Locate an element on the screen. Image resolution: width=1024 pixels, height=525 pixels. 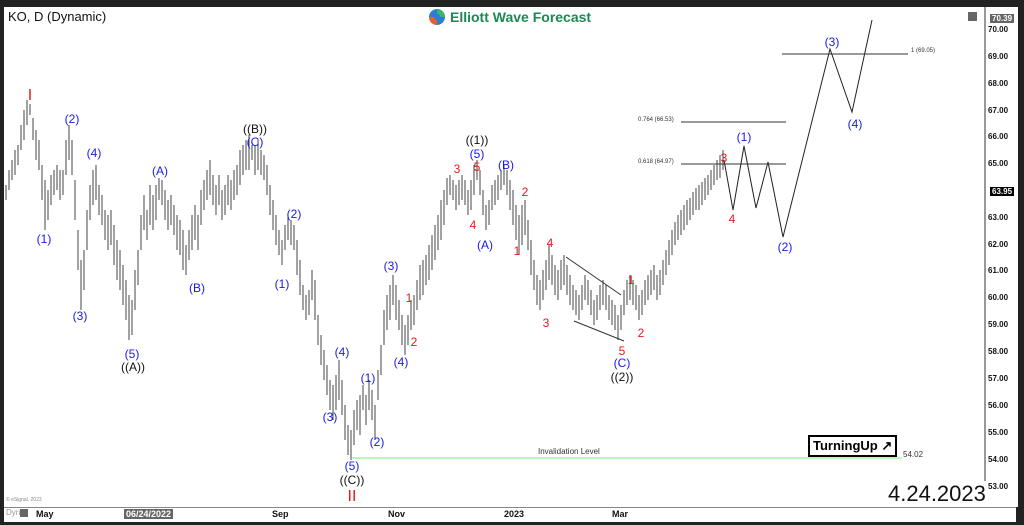
last-price-badge: 63.95 is located at coordinates (1002, 191).